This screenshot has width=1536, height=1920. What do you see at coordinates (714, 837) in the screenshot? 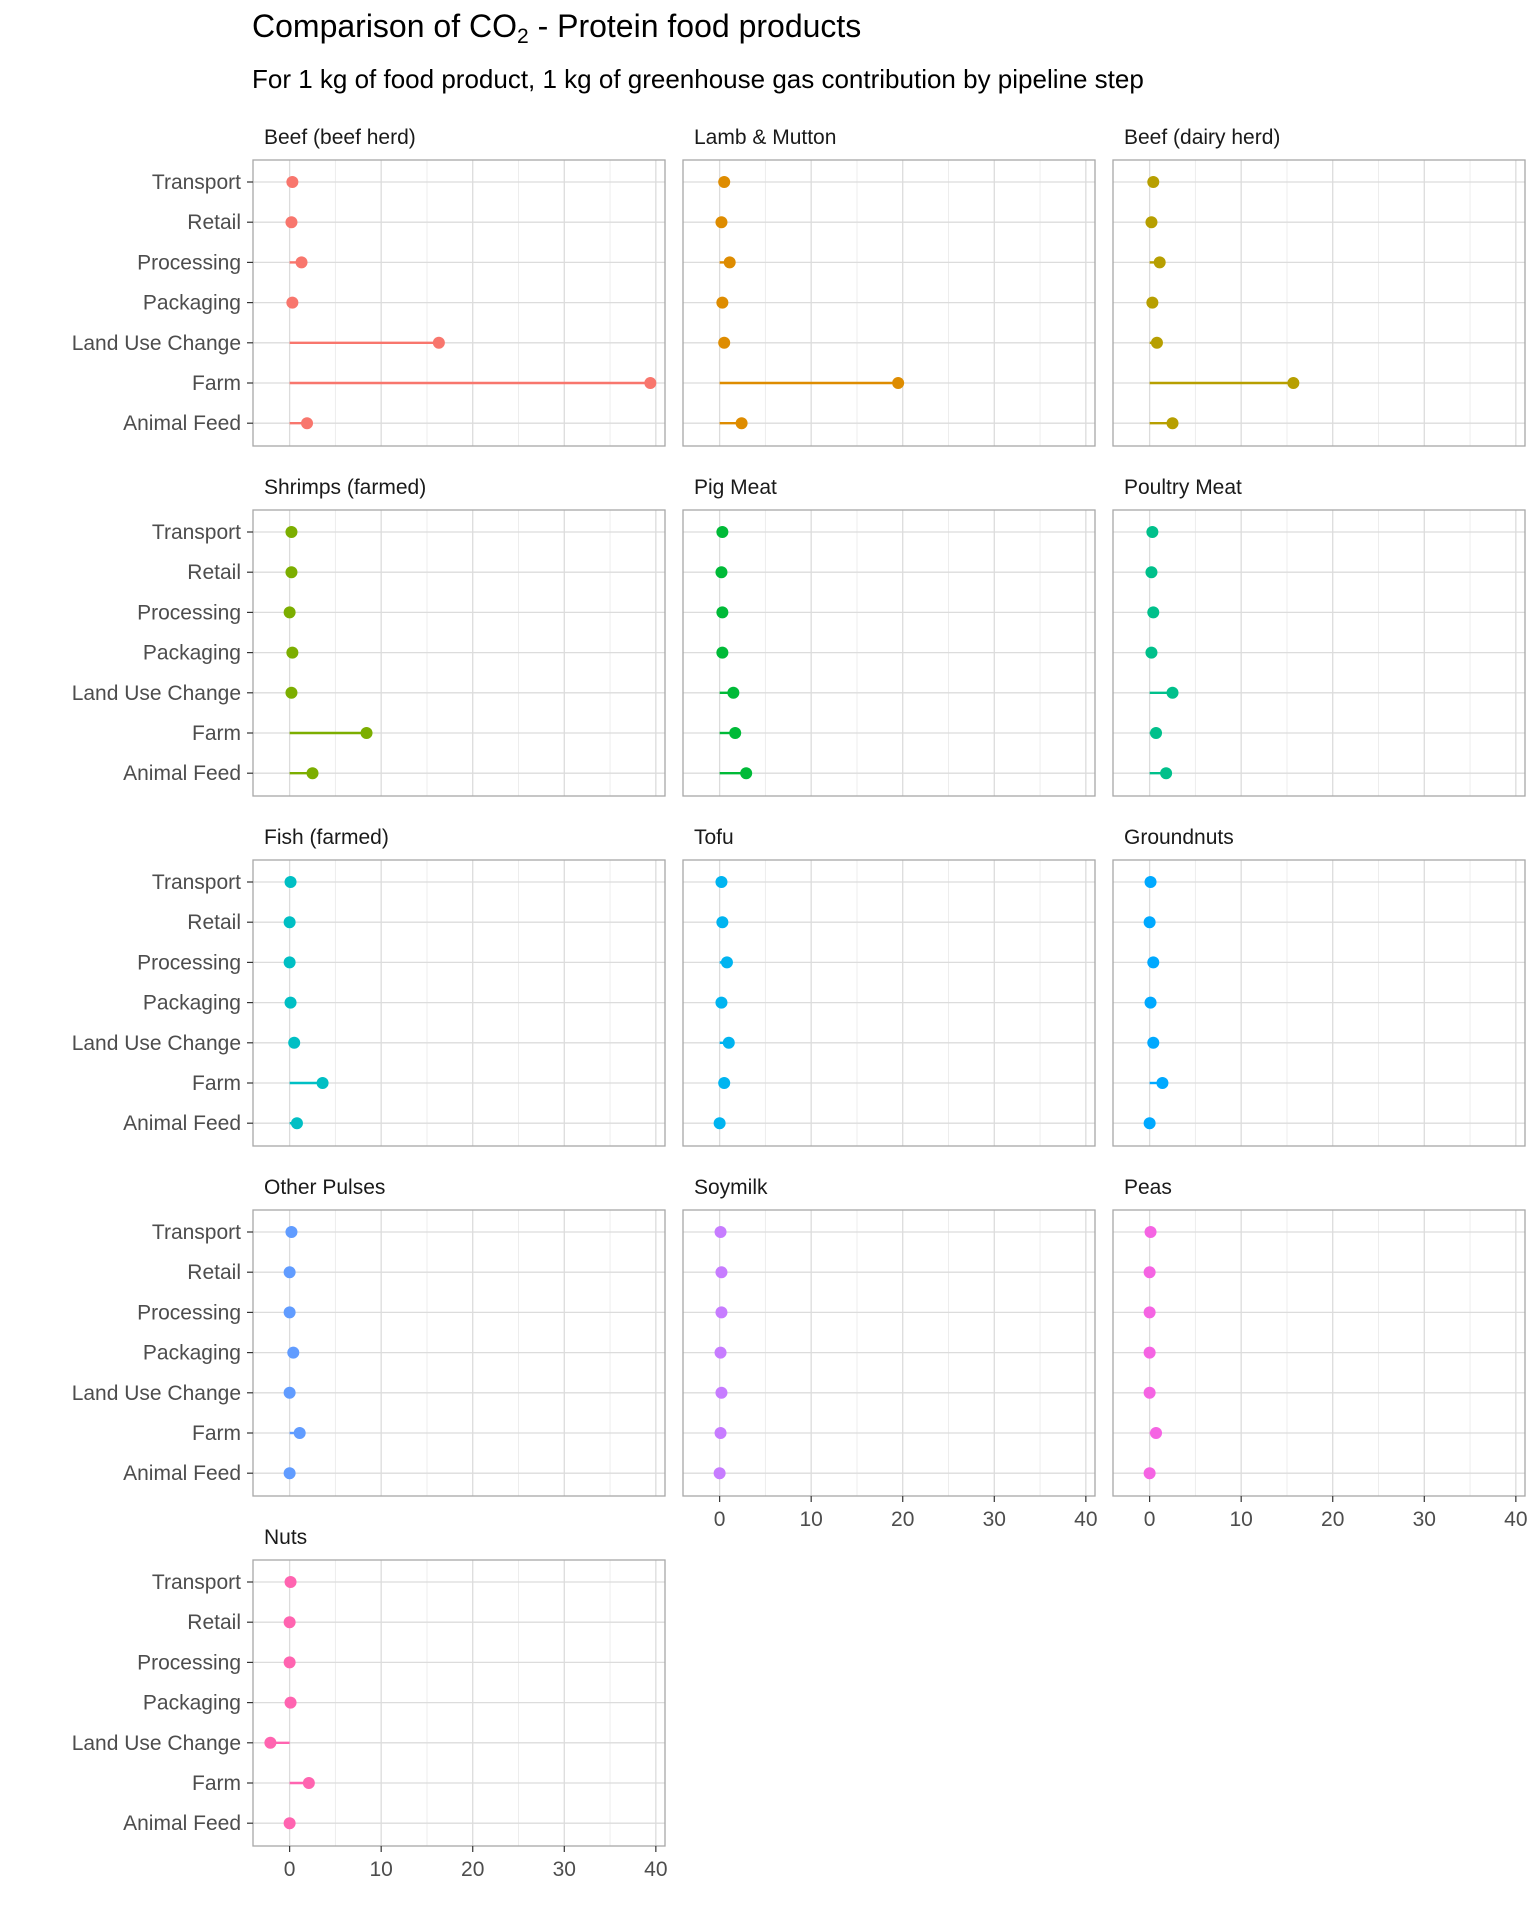
I see `facet-label: Tofu` at bounding box center [714, 837].